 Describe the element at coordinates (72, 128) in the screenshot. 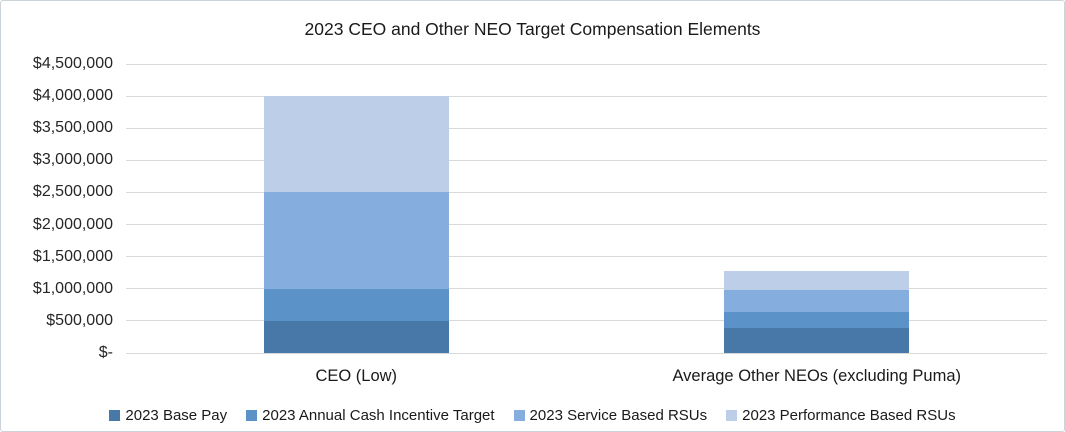

I see `y-axis-tick-label: $3,500,000` at that location.